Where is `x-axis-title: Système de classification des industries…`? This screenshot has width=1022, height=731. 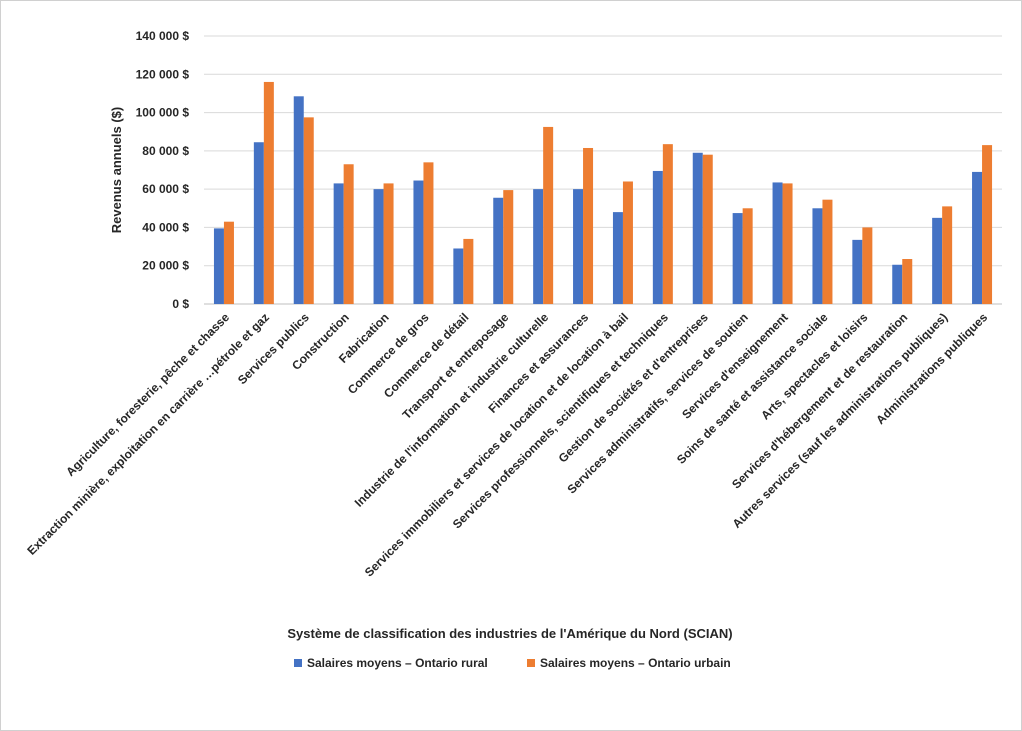 x-axis-title: Système de classification des industries… is located at coordinates (509, 633).